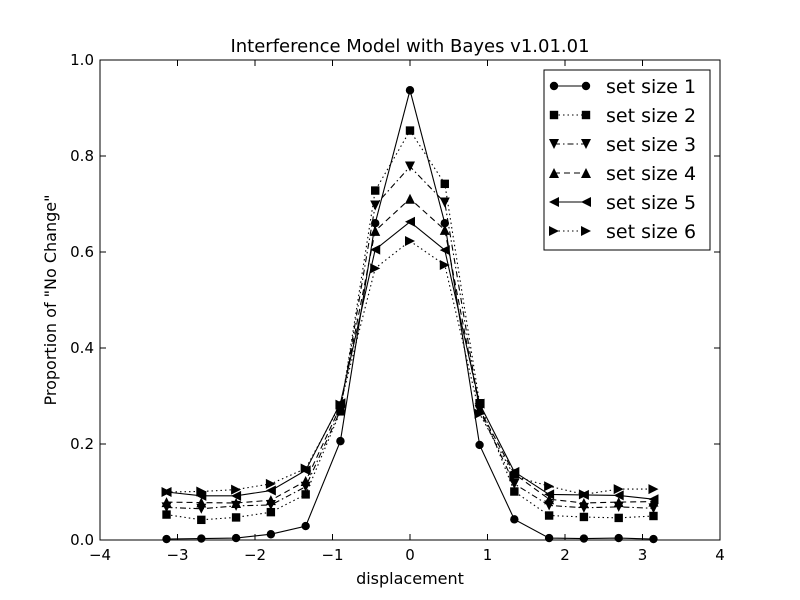 The width and height of the screenshot is (800, 600). Describe the element at coordinates (255, 555) in the screenshot. I see `x-tick-label: −2` at that location.